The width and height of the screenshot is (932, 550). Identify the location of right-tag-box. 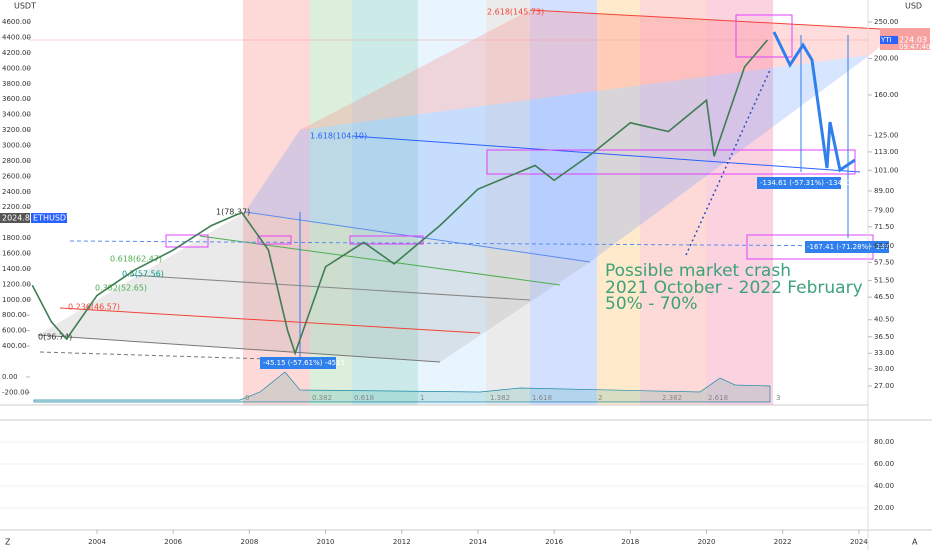
(889, 40).